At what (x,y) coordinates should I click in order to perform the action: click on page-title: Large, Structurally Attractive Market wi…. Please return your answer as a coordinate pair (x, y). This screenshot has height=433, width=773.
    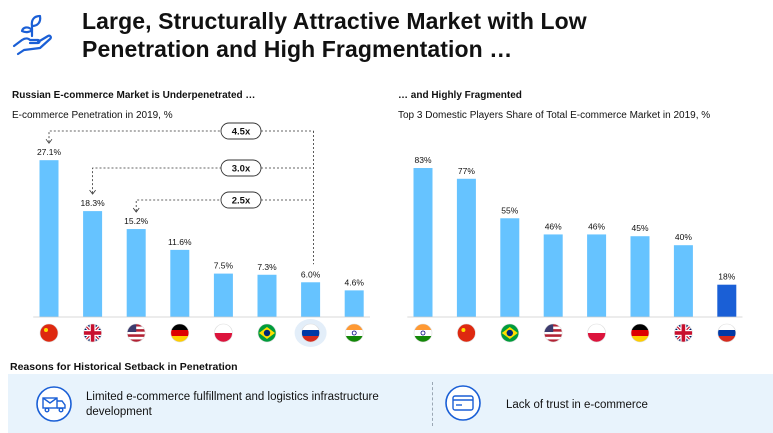
    Looking at the image, I should click on (334, 35).